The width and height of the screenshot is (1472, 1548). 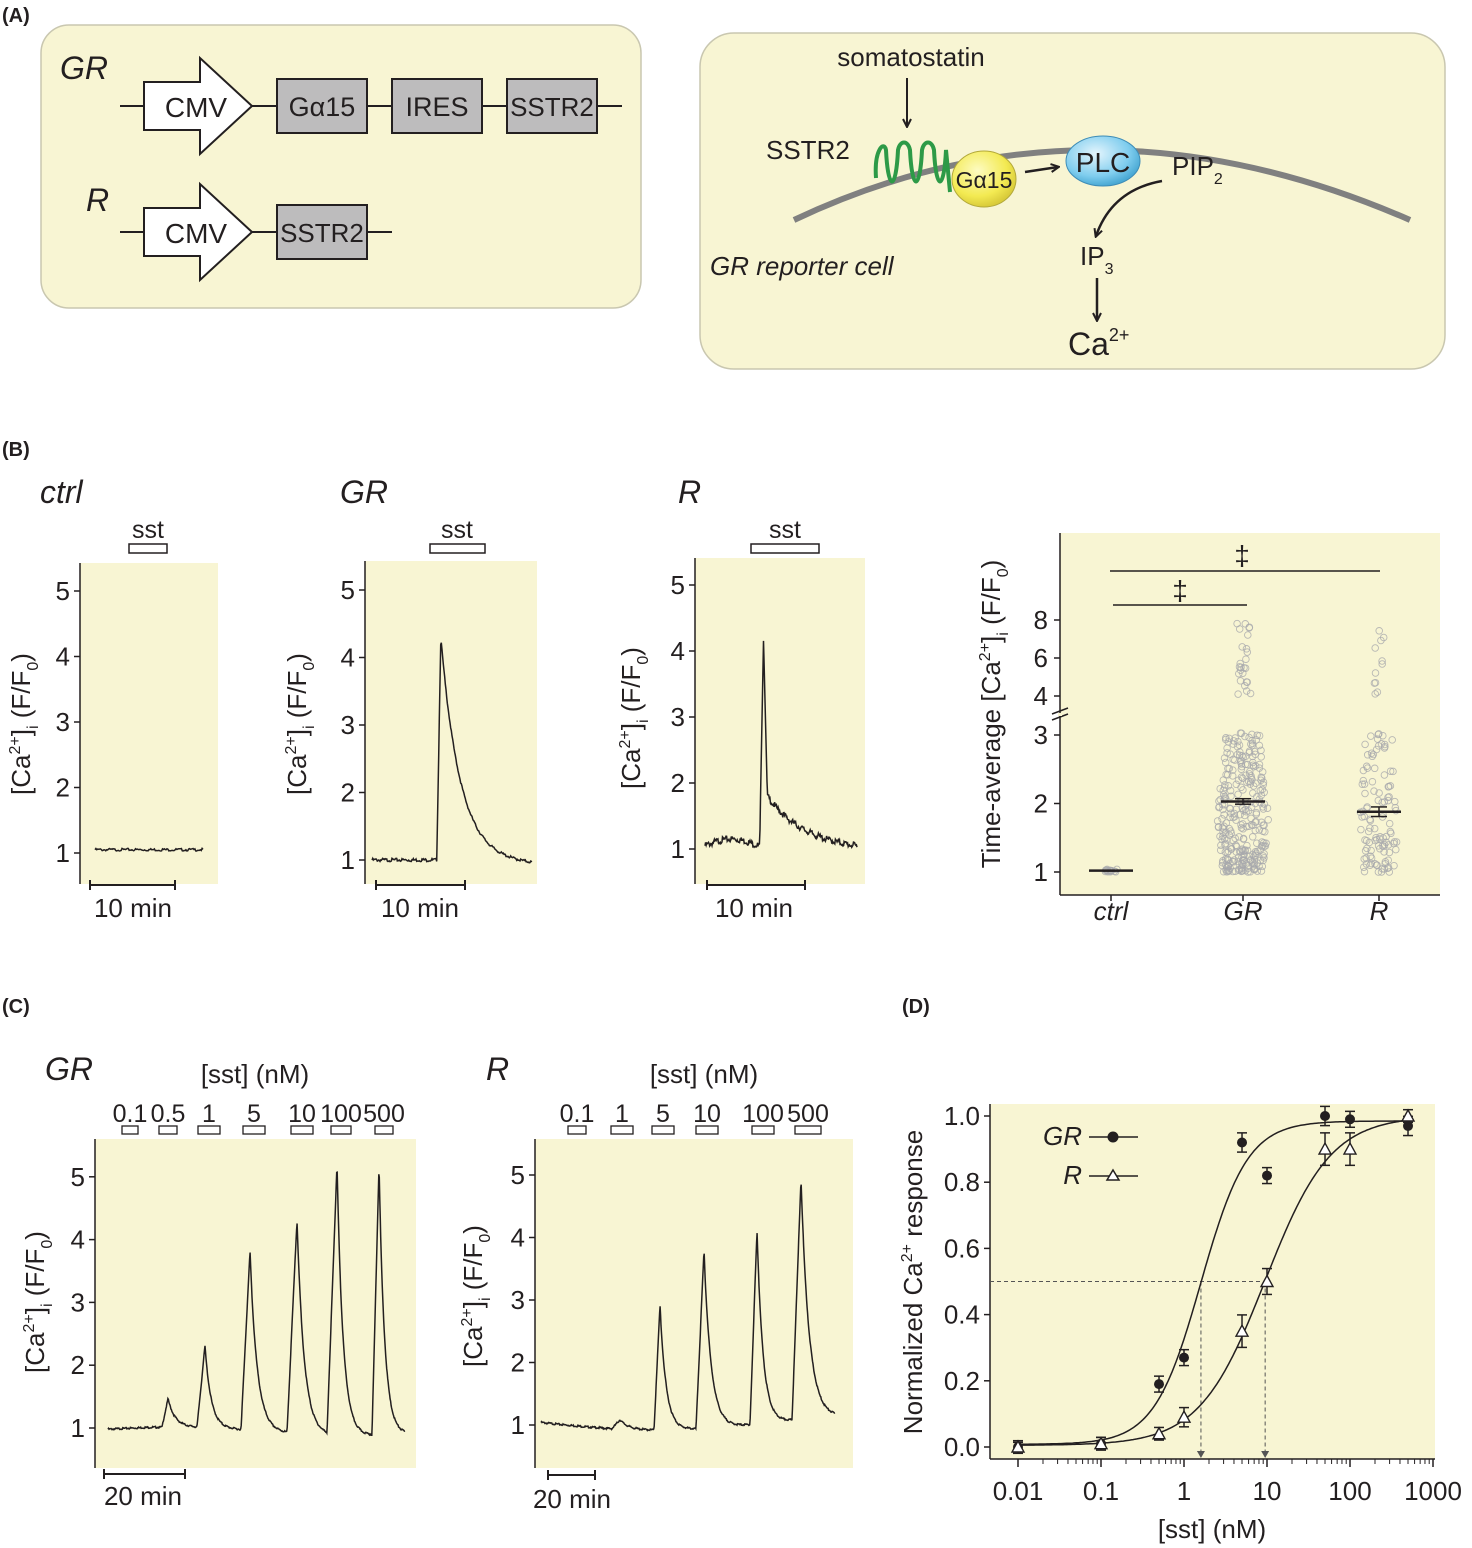 I want to click on trace-gr-ytick-1: 1, so click(x=348, y=860).